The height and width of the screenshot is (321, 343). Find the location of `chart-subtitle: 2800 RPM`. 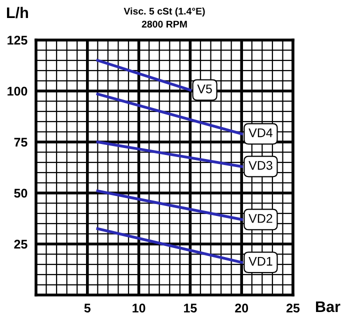

chart-subtitle: 2800 RPM is located at coordinates (164, 24).